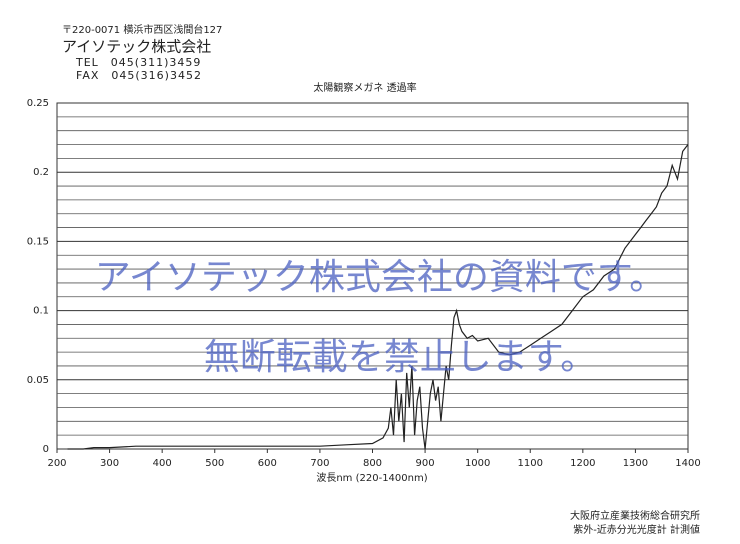 The width and height of the screenshot is (740, 544). Describe the element at coordinates (582, 463) in the screenshot. I see `x-tick-label: 1200` at that location.